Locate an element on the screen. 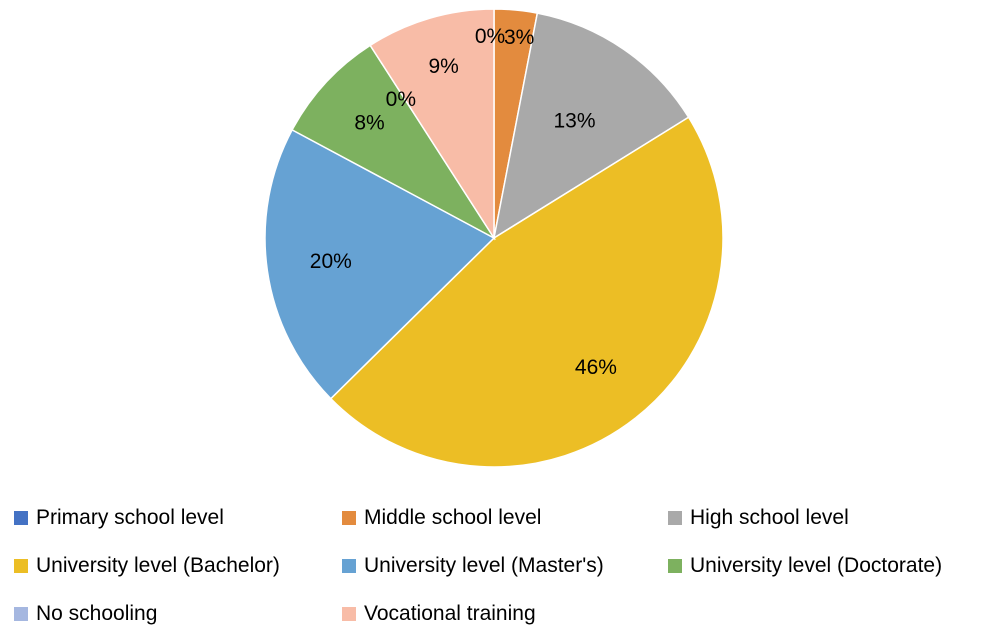 This screenshot has width=990, height=630. legend-label: No schooling is located at coordinates (97, 613).